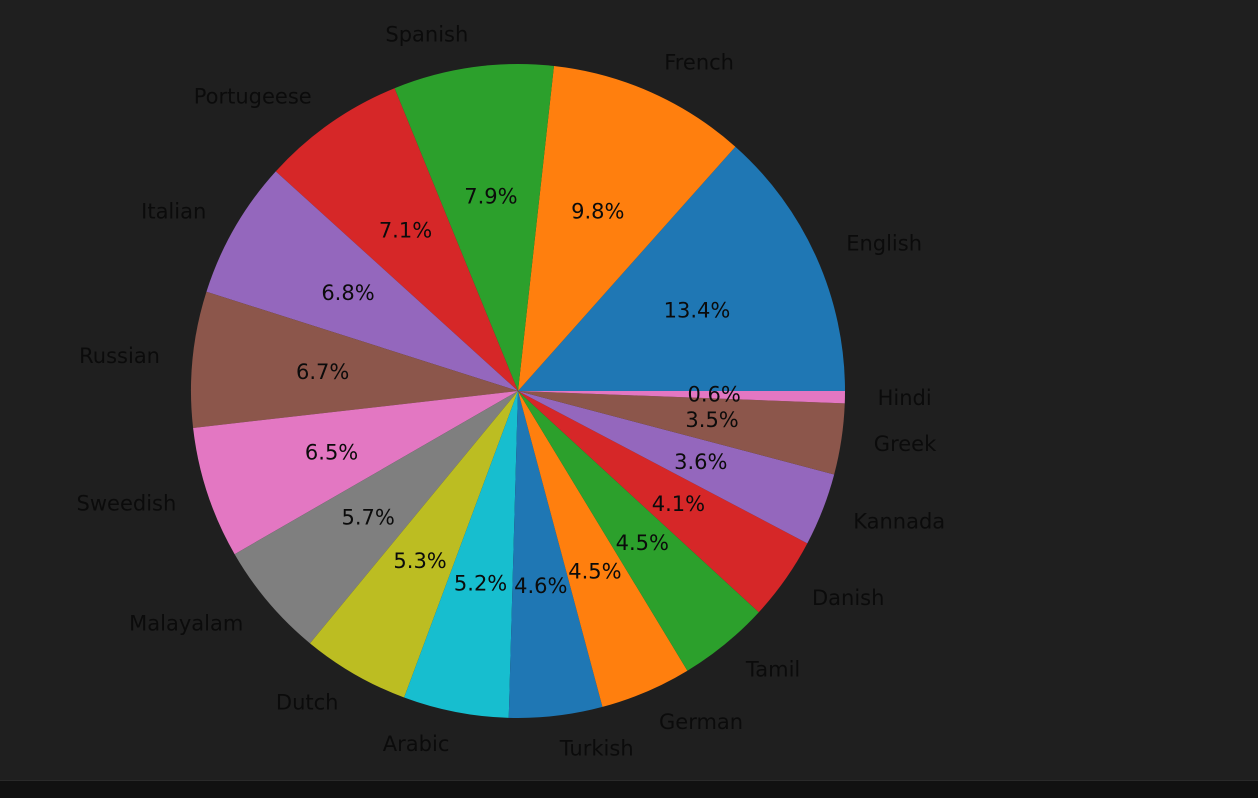 Image resolution: width=1258 pixels, height=798 pixels. Describe the element at coordinates (419, 561) in the screenshot. I see `pct-label-dutch: 5.3%` at that location.